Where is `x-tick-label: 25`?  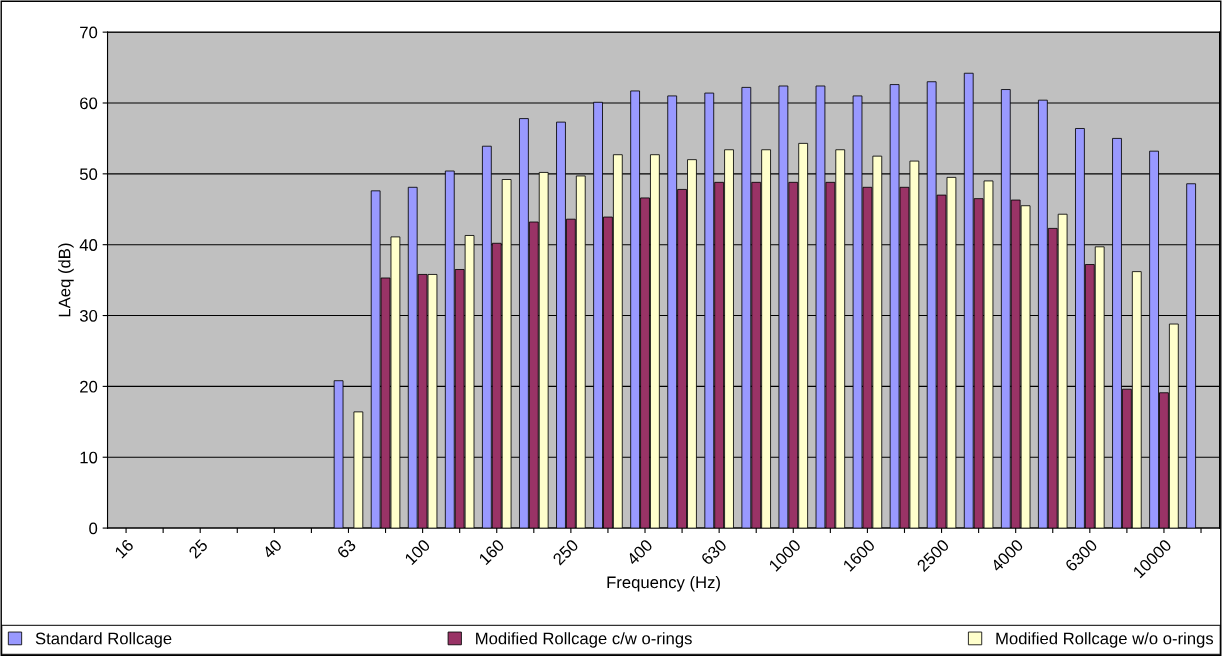 x-tick-label: 25 is located at coordinates (198, 548).